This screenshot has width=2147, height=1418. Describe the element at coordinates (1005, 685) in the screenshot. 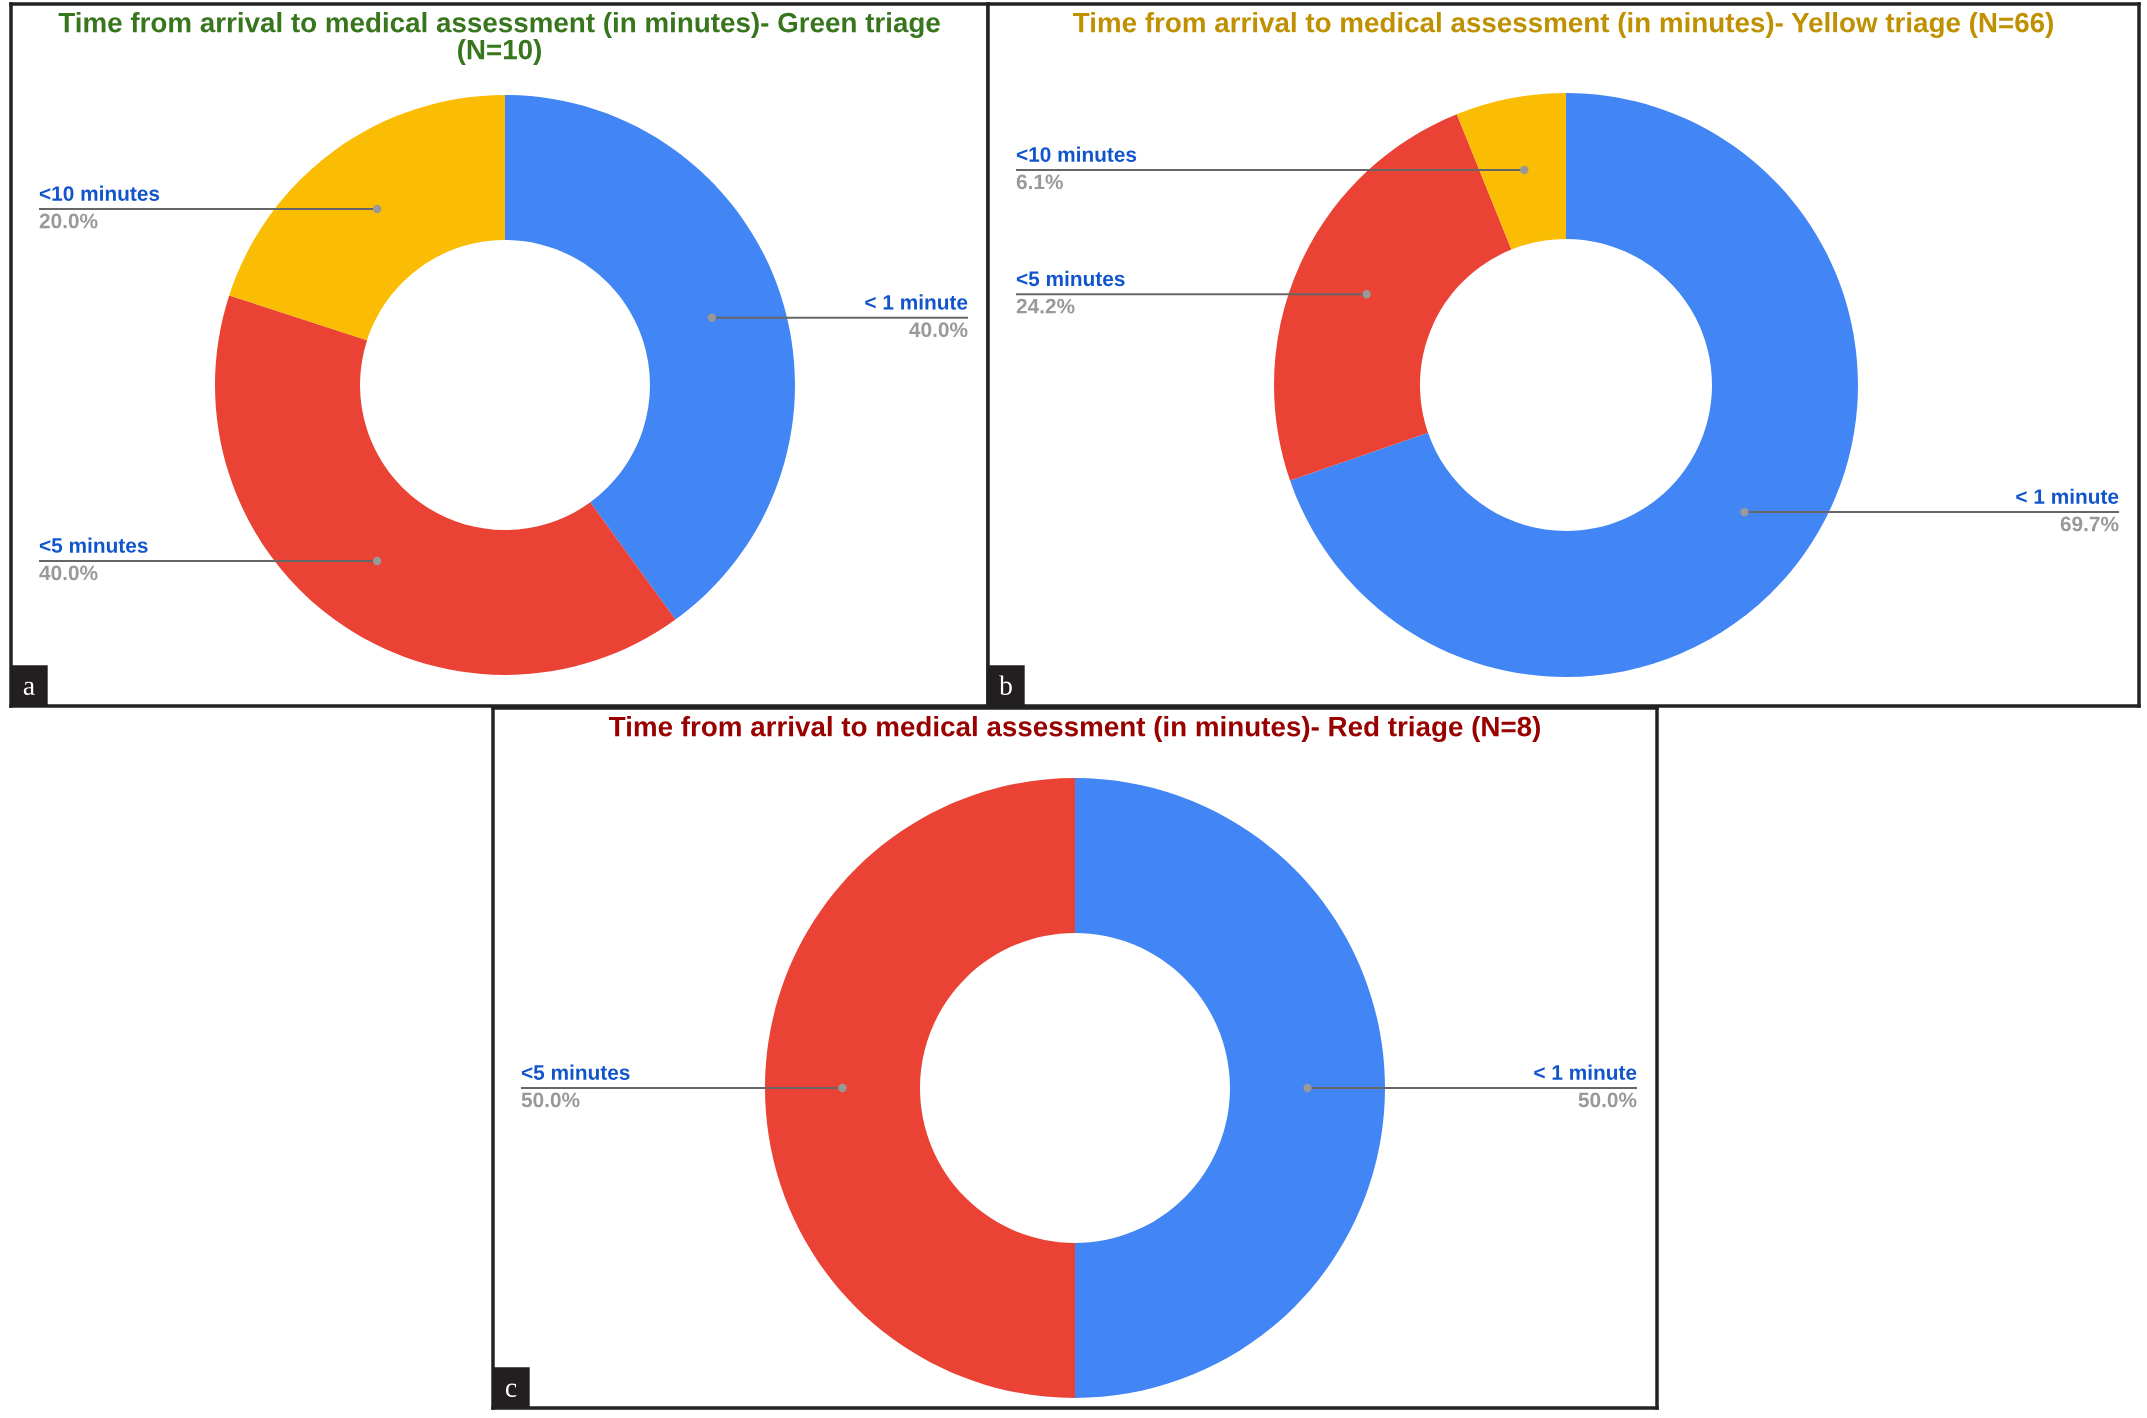

I see `text: b` at that location.